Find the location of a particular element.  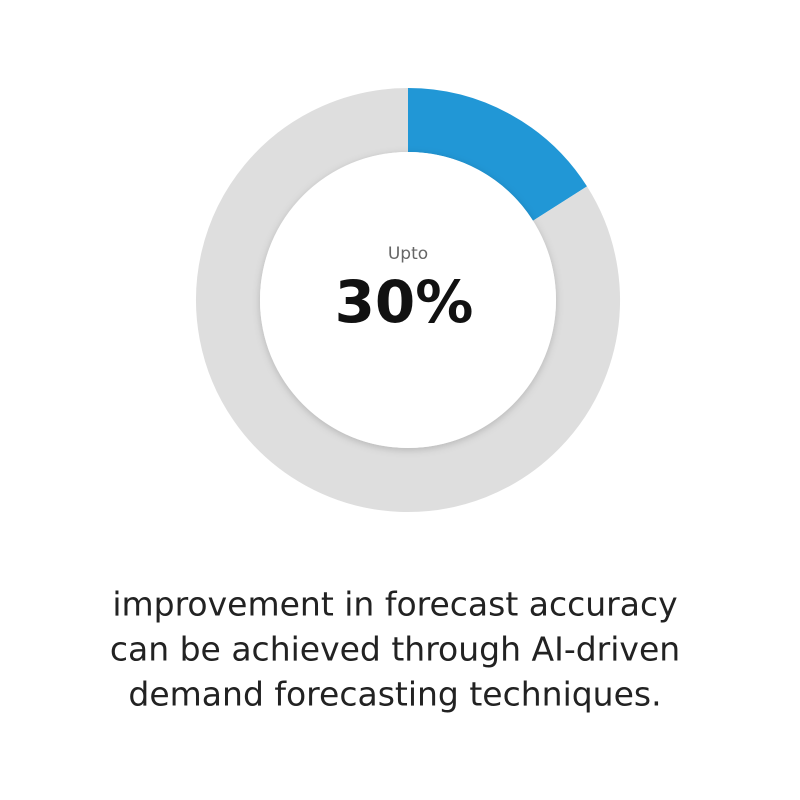

donut-segment is located at coordinates (497, 155).